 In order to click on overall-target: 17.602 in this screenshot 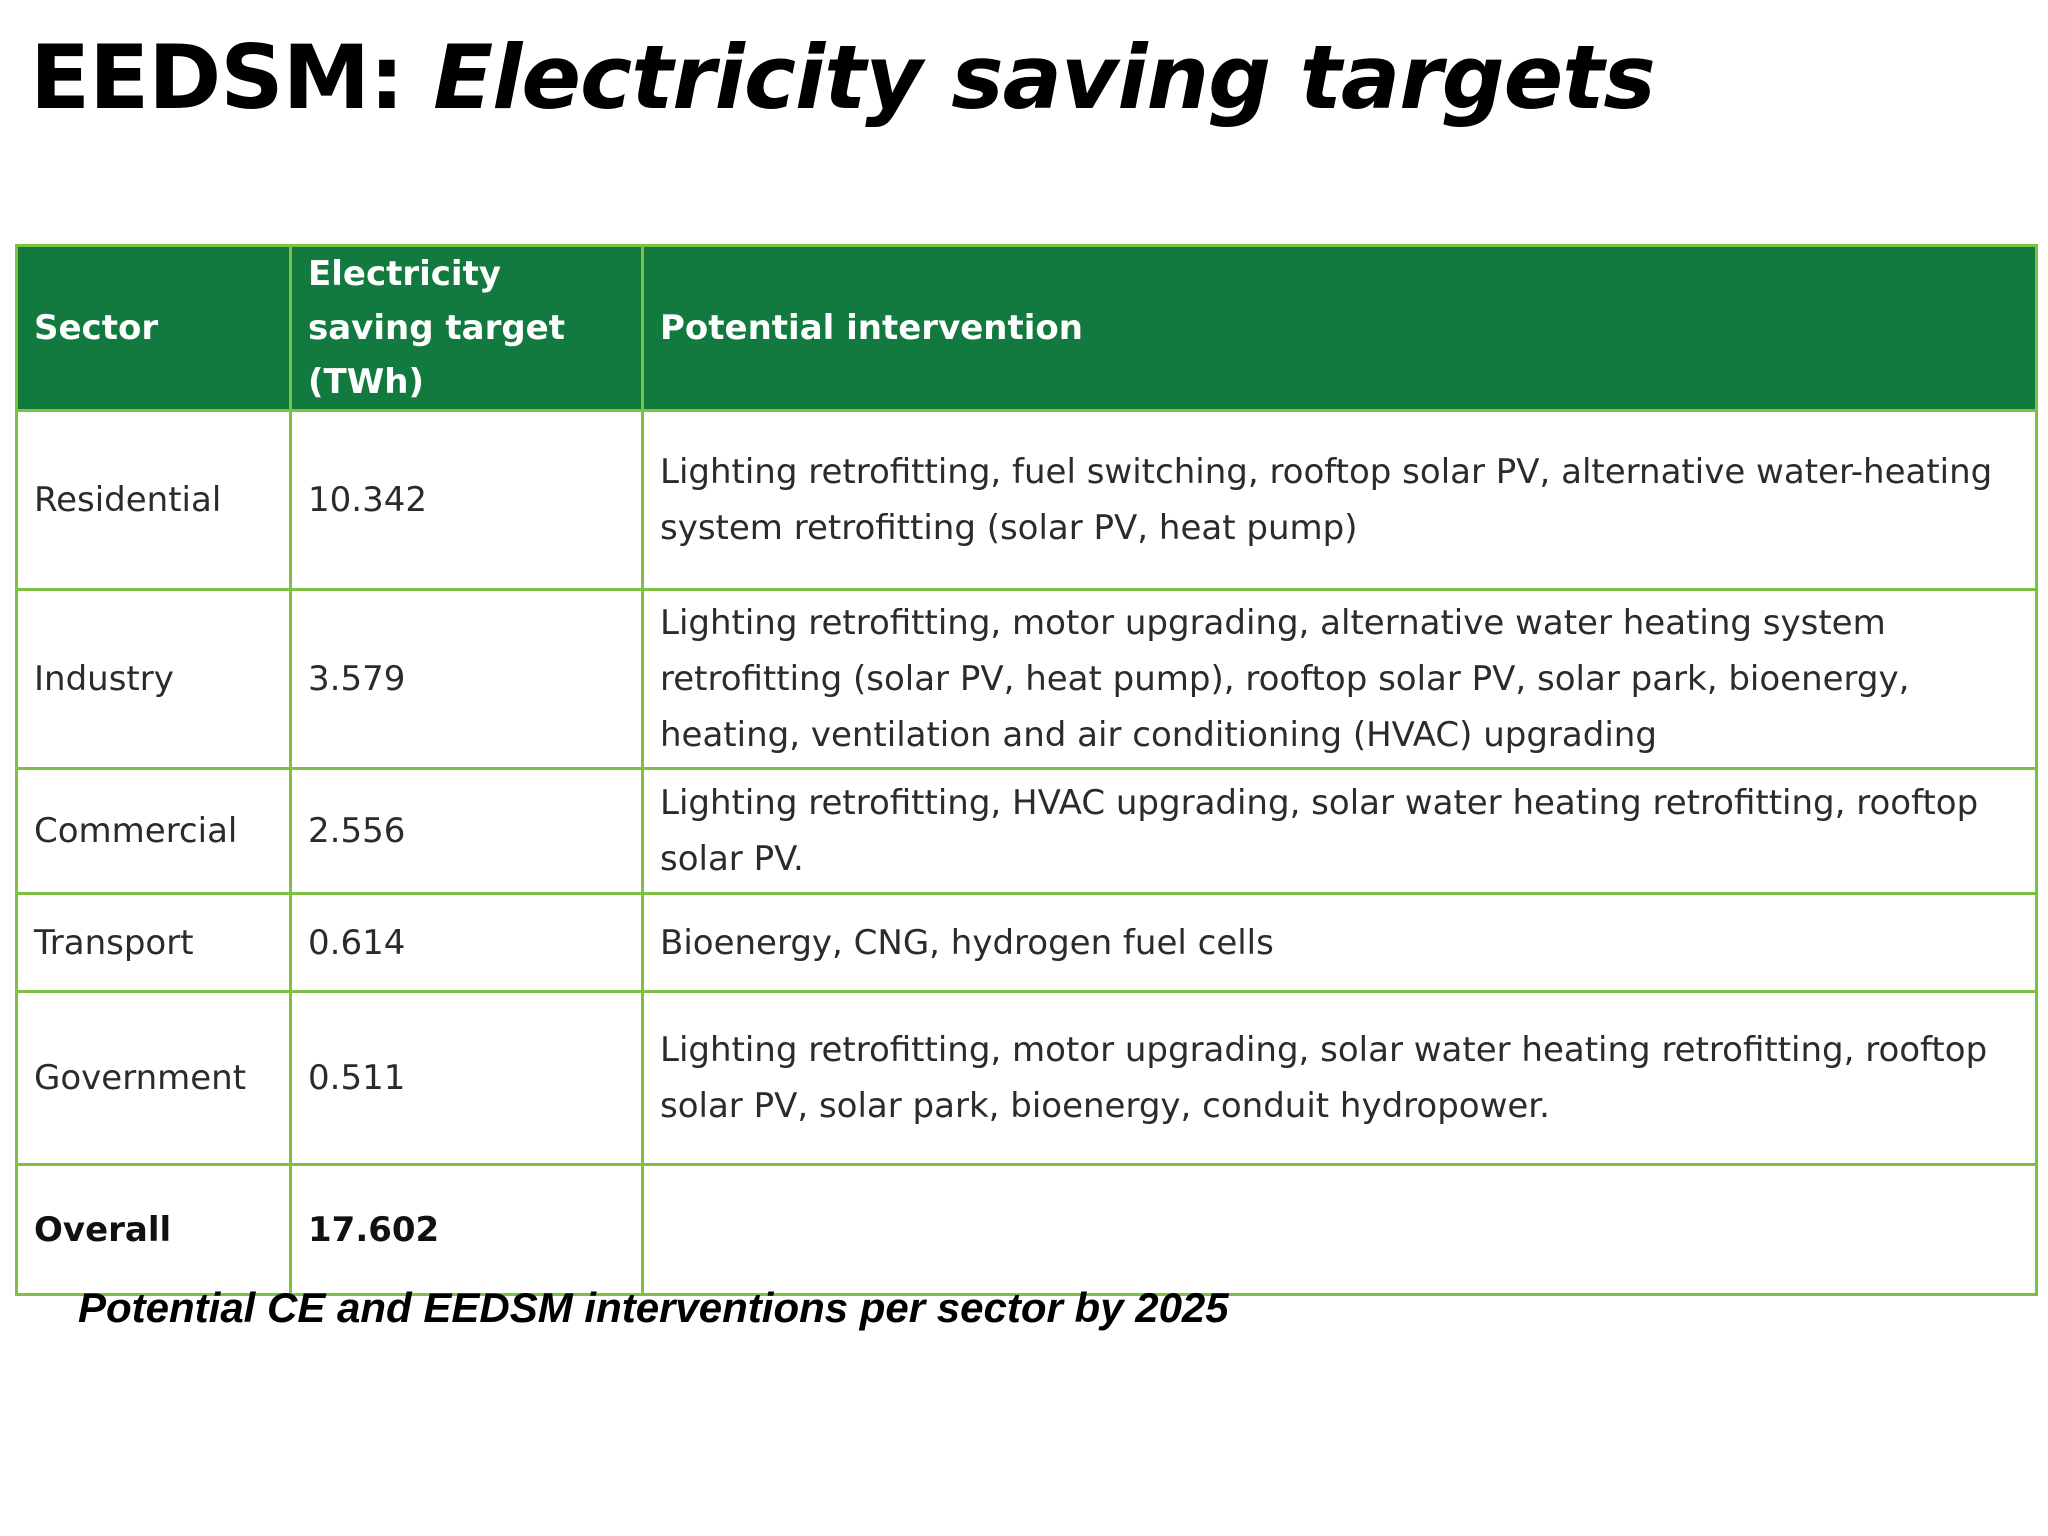, I will do `click(466, 1229)`.